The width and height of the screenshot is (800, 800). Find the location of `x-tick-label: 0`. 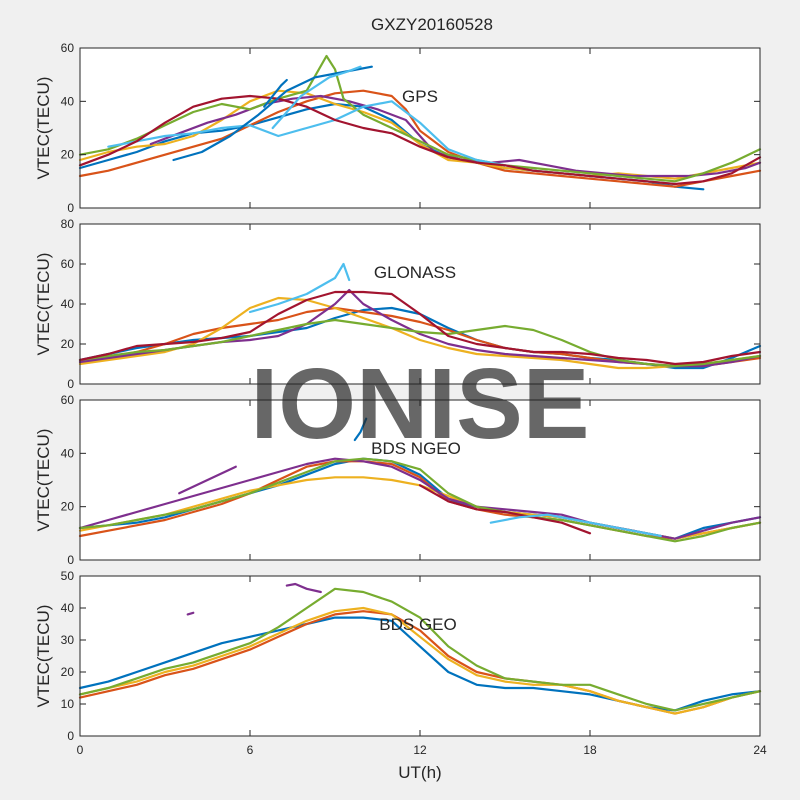

x-tick-label: 0 is located at coordinates (80, 750).